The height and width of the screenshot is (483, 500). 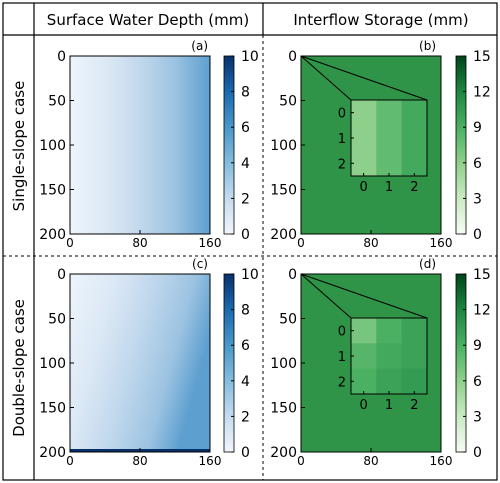 What do you see at coordinates (364, 405) in the screenshot?
I see `panel-d-inset-xtick-label: 0` at bounding box center [364, 405].